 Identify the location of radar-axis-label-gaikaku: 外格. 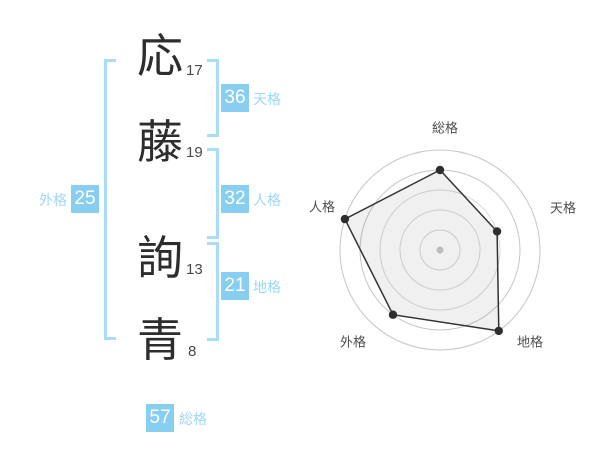
(353, 342).